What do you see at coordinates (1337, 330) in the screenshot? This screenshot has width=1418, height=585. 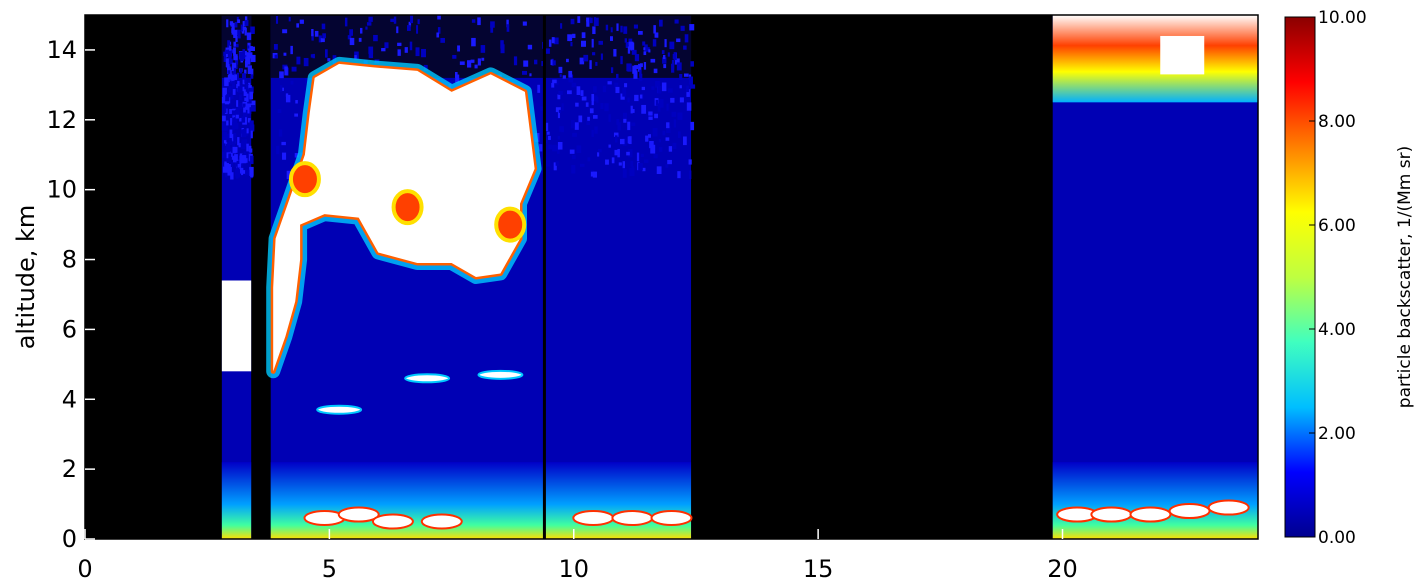 I see `colorbar-tick-label: 4.00` at bounding box center [1337, 330].